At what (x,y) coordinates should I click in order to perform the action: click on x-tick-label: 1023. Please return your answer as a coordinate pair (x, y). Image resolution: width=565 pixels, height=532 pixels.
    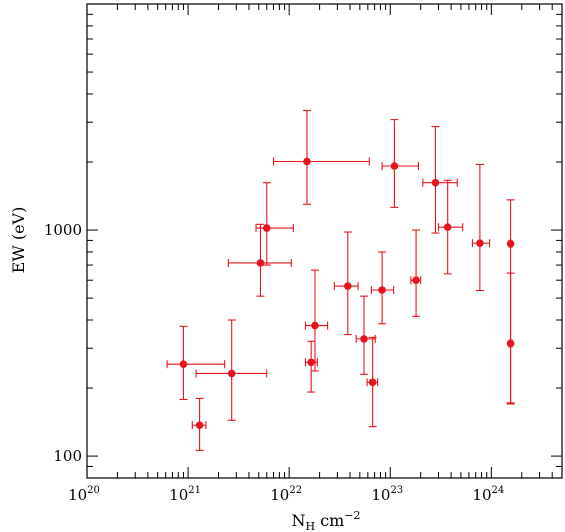
    Looking at the image, I should click on (387, 494).